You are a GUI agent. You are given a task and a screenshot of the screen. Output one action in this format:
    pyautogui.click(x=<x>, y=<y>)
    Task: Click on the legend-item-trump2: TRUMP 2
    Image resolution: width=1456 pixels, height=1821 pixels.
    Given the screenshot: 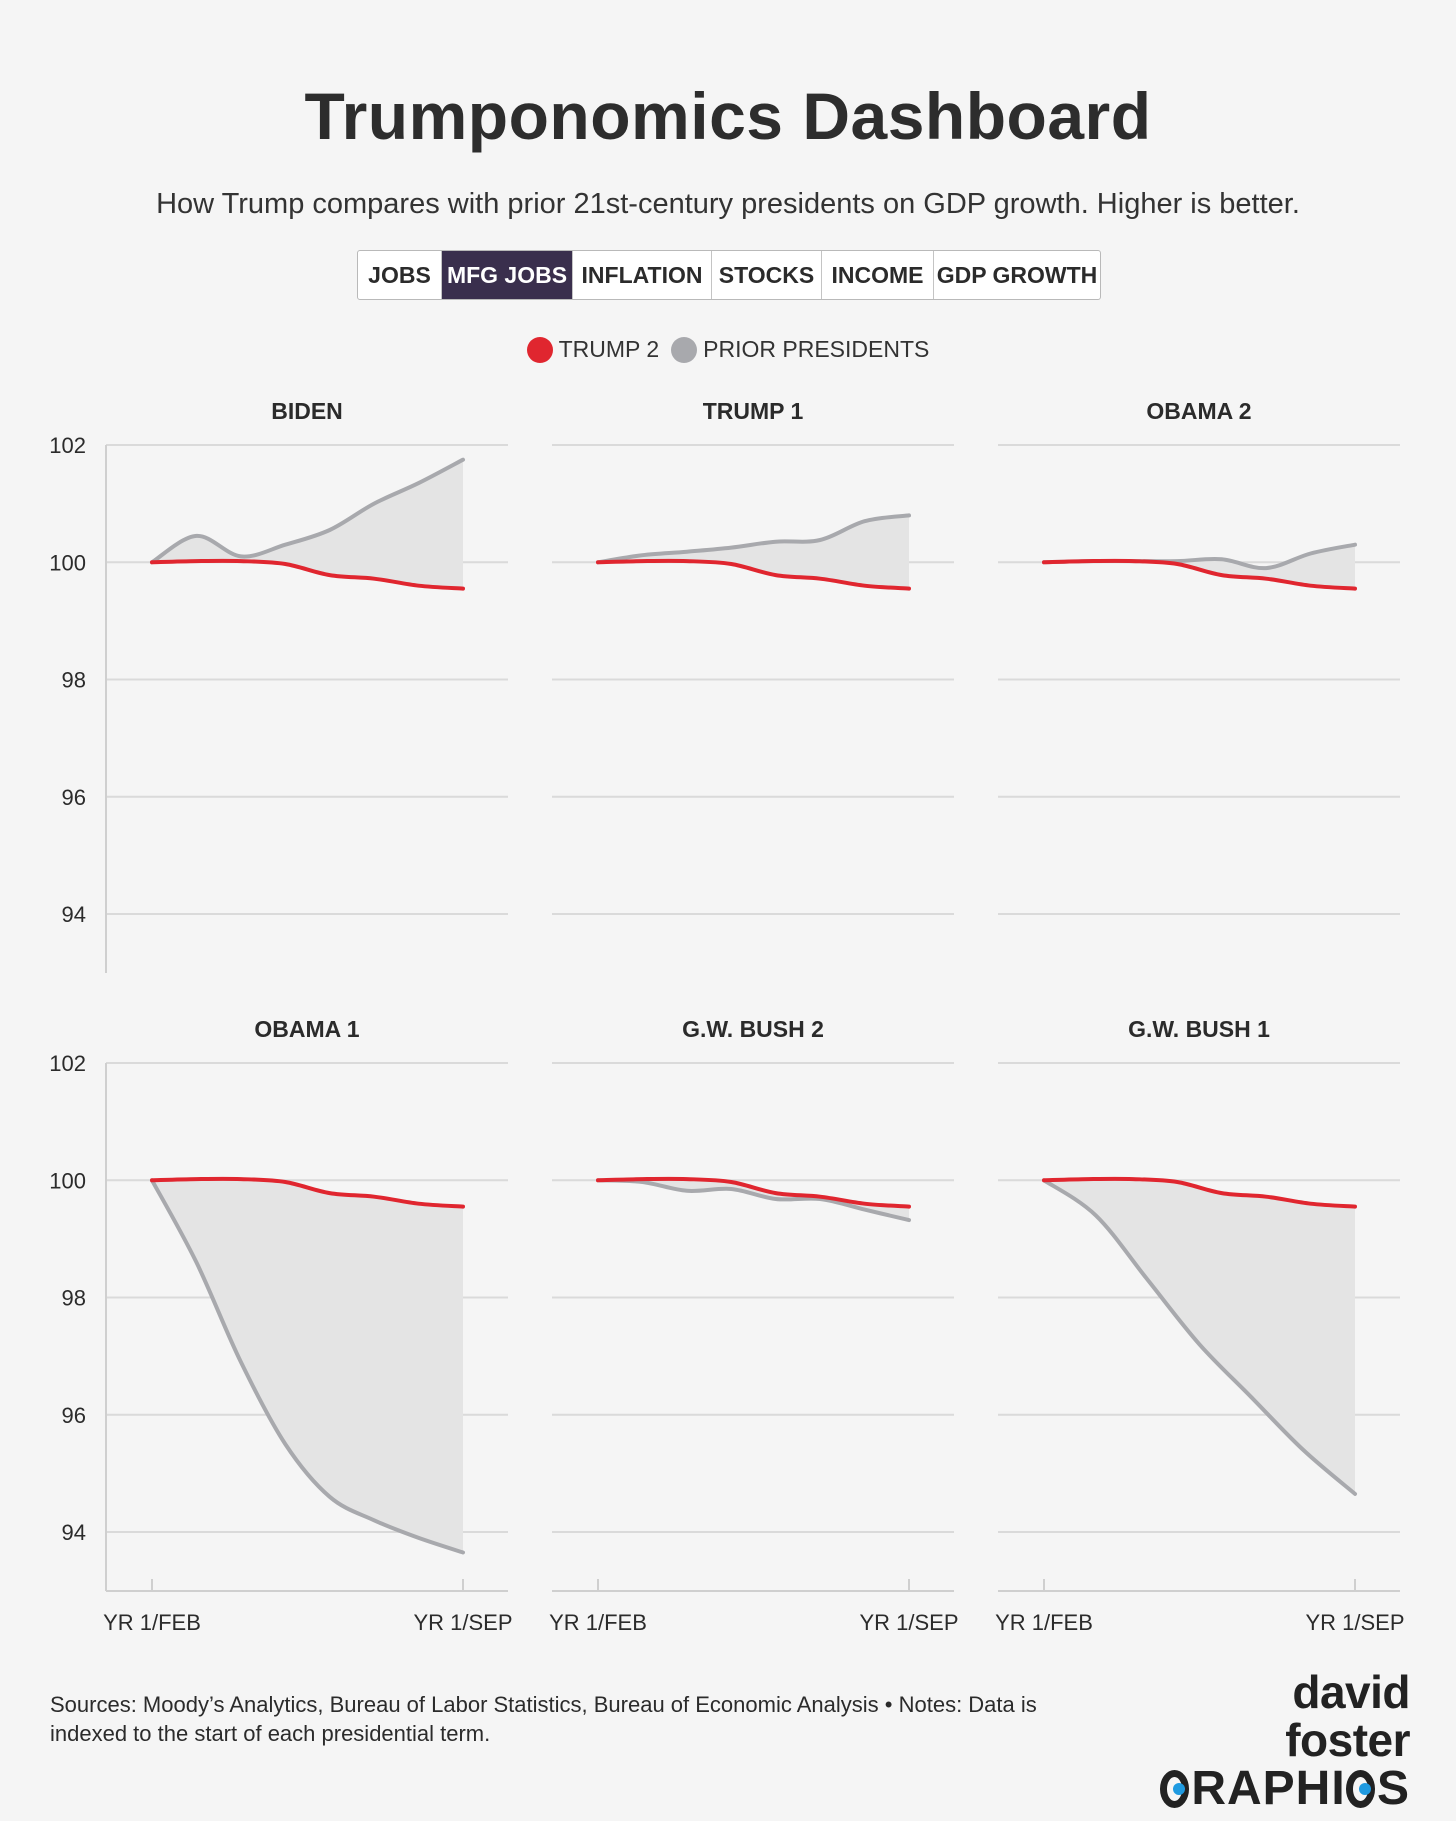 What is the action you would take?
    pyautogui.click(x=593, y=349)
    